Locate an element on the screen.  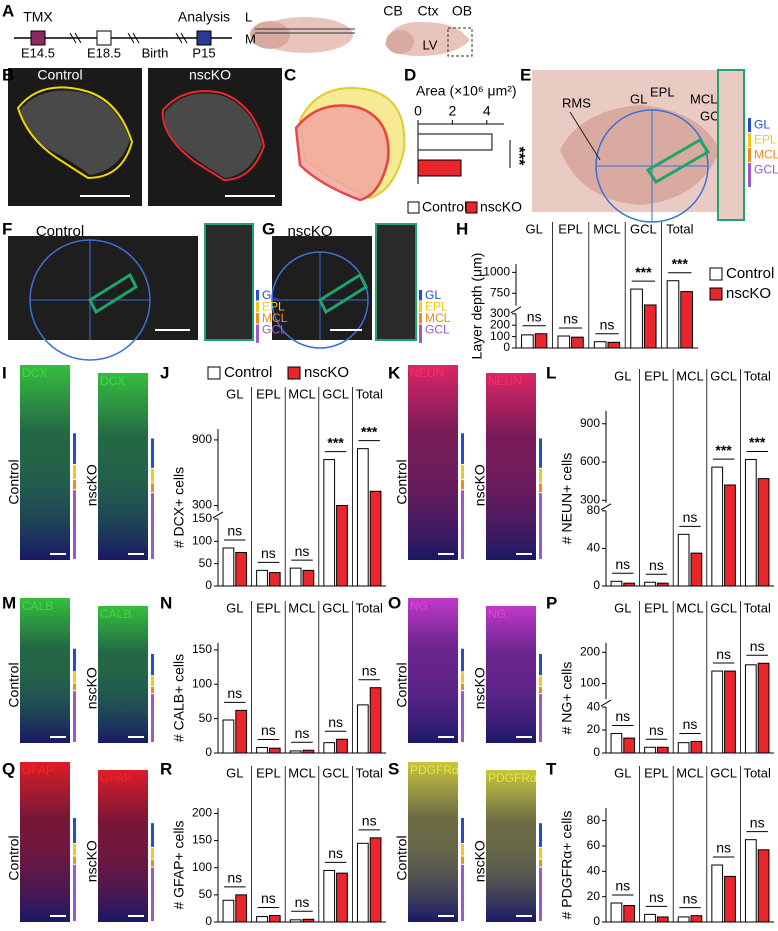
panel-label: R is located at coordinates (166, 768).